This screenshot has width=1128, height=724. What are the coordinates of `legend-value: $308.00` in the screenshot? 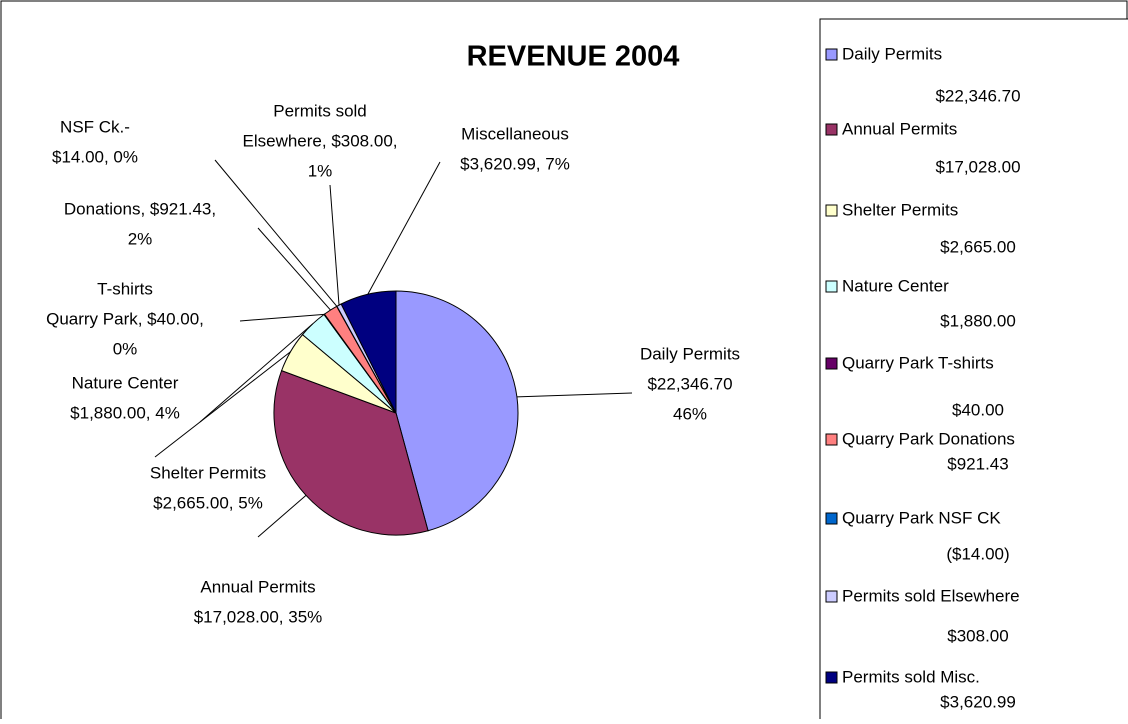 It's located at (977, 635).